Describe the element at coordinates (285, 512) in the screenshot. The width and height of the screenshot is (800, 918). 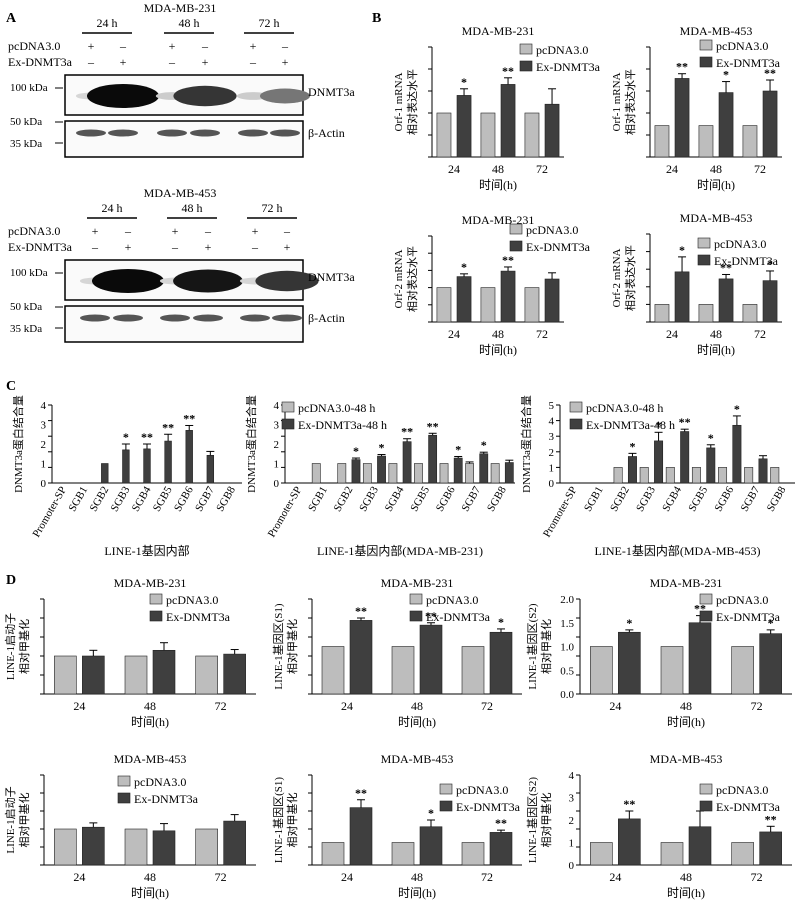
I see `x-tick-label: Promoter-SP` at that location.